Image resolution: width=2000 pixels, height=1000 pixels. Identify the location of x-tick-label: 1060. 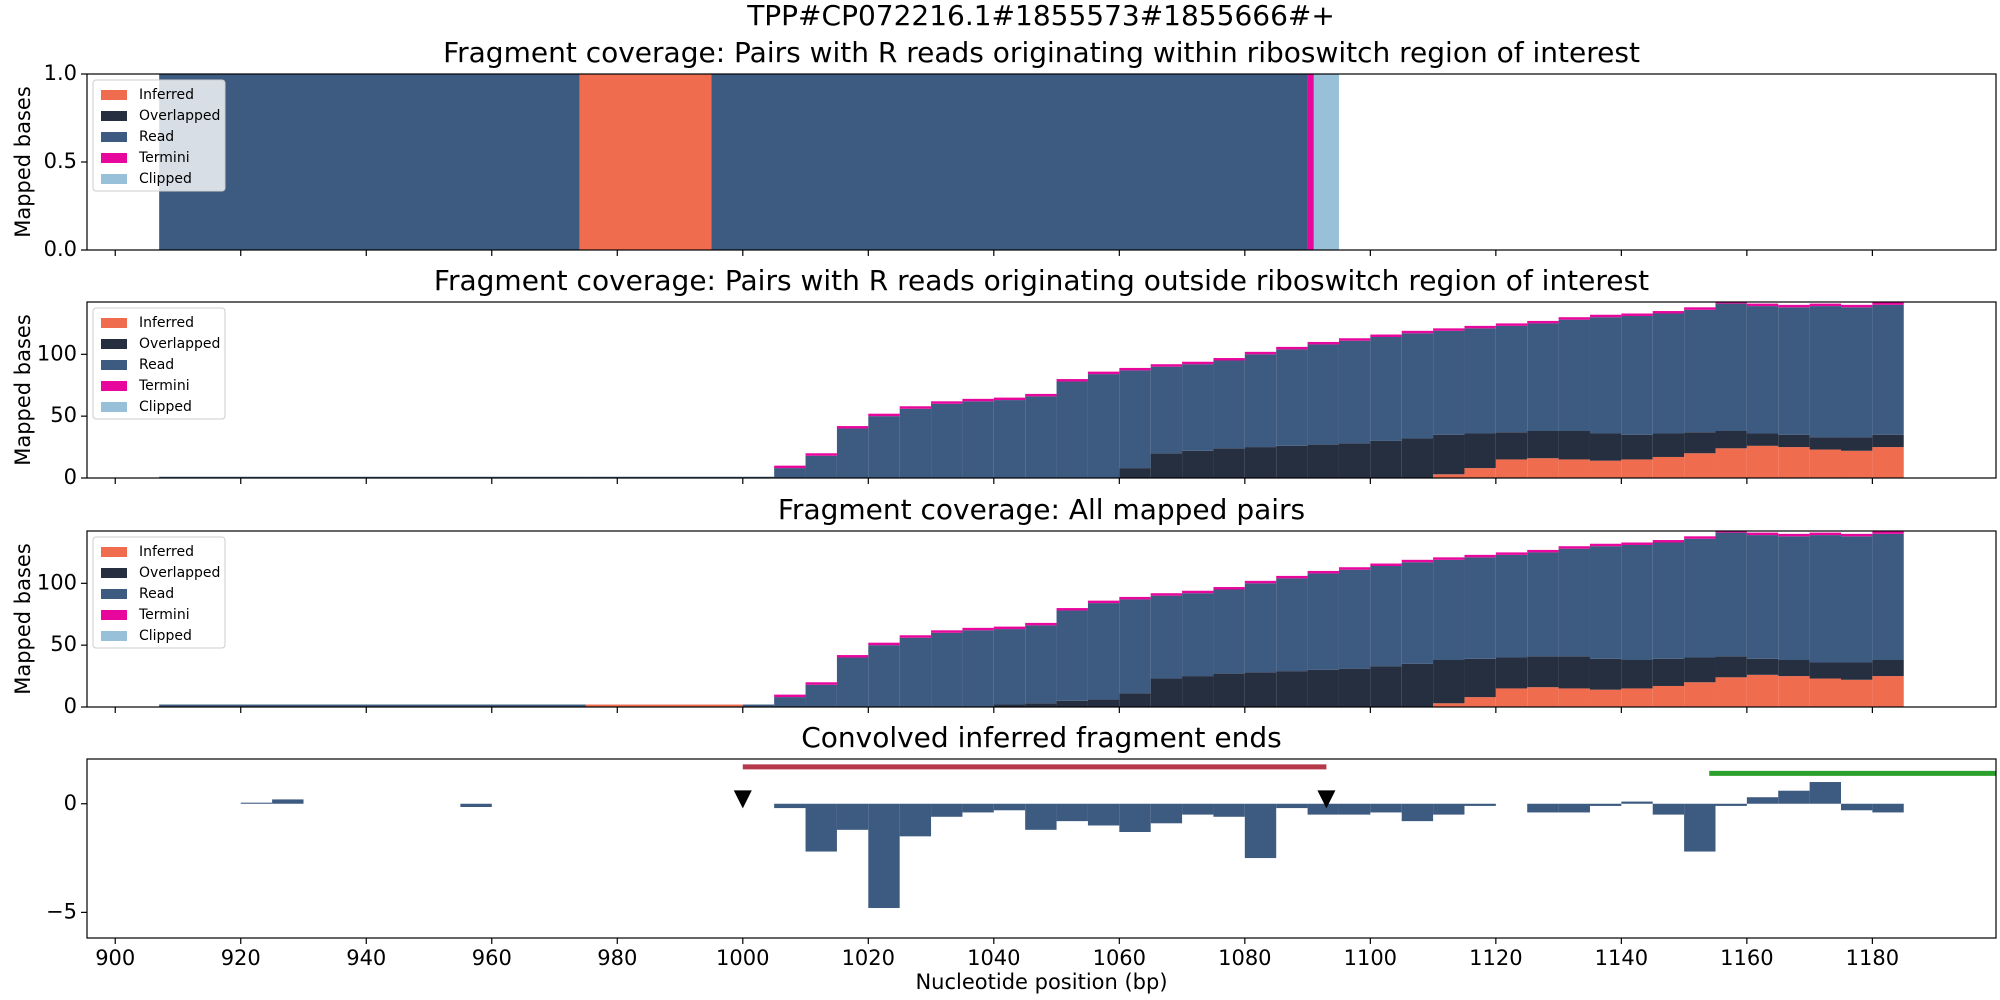
(1119, 958).